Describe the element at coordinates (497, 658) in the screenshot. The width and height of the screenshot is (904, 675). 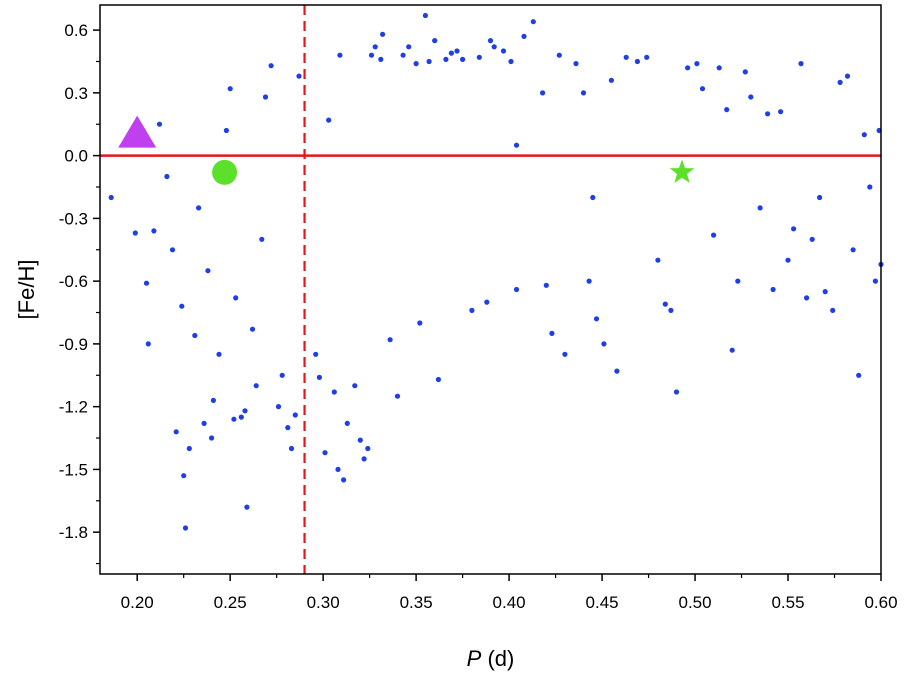
I see `x-axis-unit: (d)` at that location.